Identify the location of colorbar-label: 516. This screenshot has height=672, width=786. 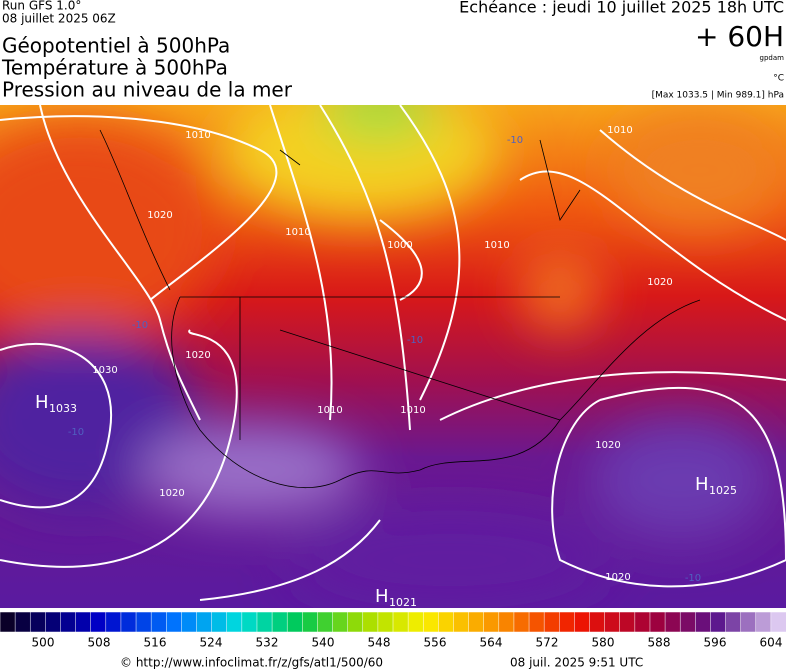
(155, 643).